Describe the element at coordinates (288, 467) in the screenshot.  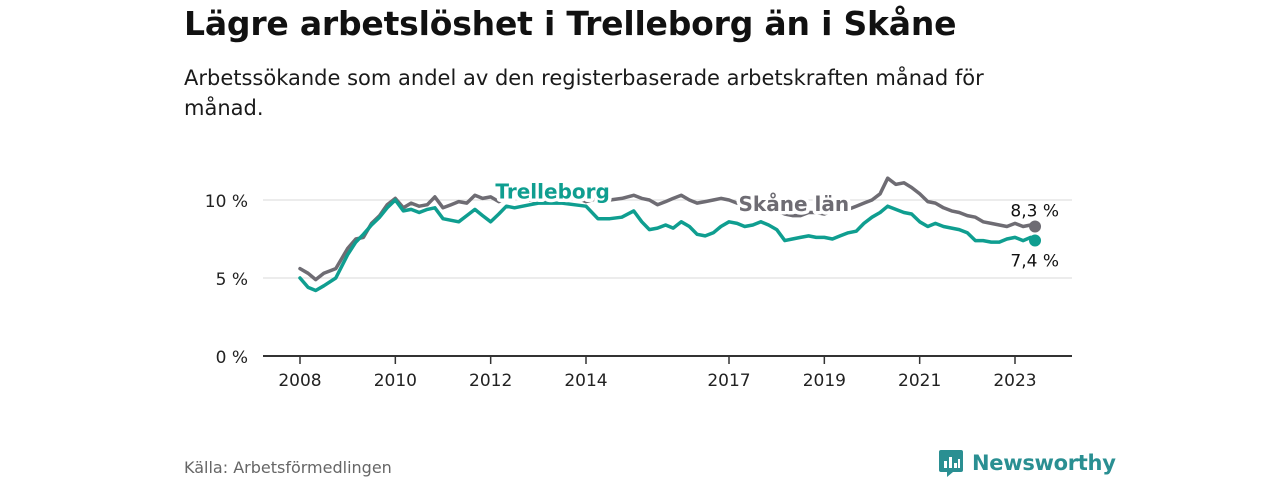
I see `source-note: Källa: Arbetsförmedlingen` at that location.